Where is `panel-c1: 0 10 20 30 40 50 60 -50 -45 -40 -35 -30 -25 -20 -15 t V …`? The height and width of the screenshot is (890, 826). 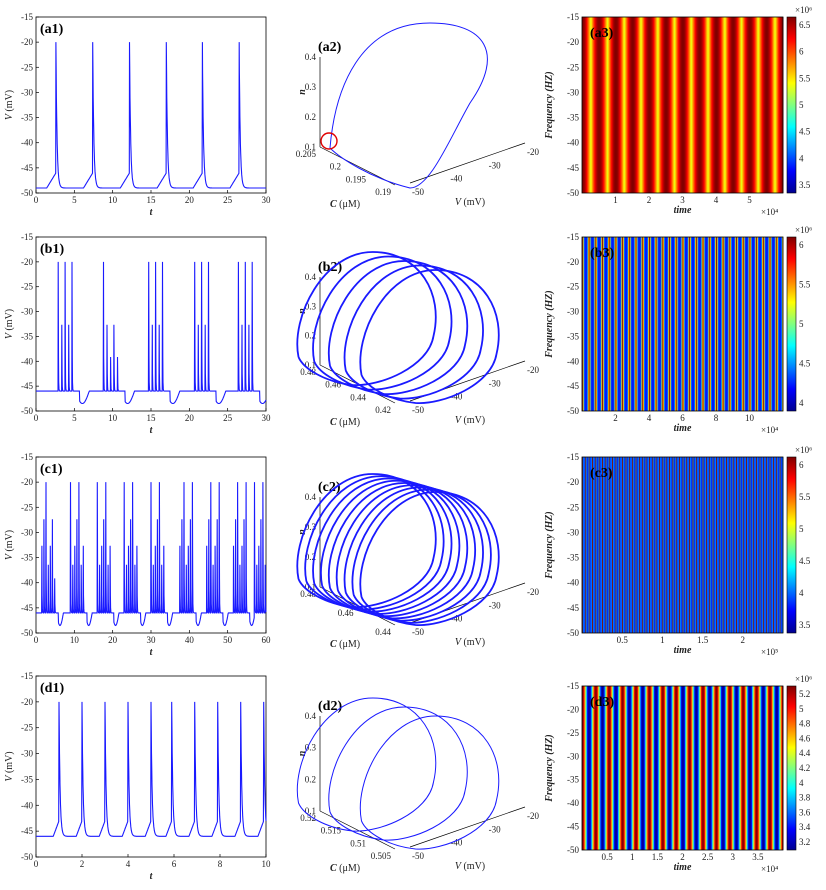 panel-c1: 0 10 20 30 40 50 60 -50 -45 -40 -35 -30 -25 -20 -15 t V … is located at coordinates (137, 555).